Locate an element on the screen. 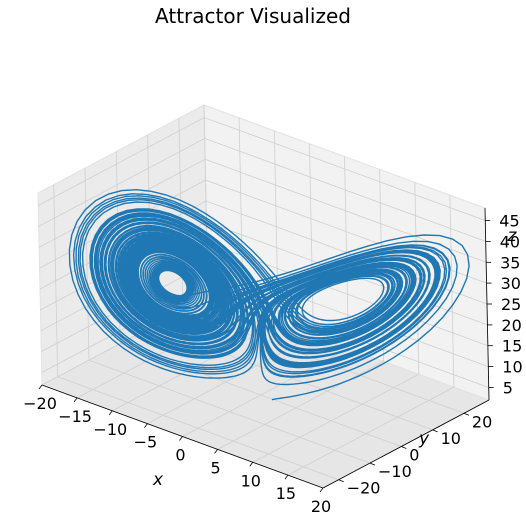 The height and width of the screenshot is (528, 526). x-tick-label: −5 is located at coordinates (146, 442).